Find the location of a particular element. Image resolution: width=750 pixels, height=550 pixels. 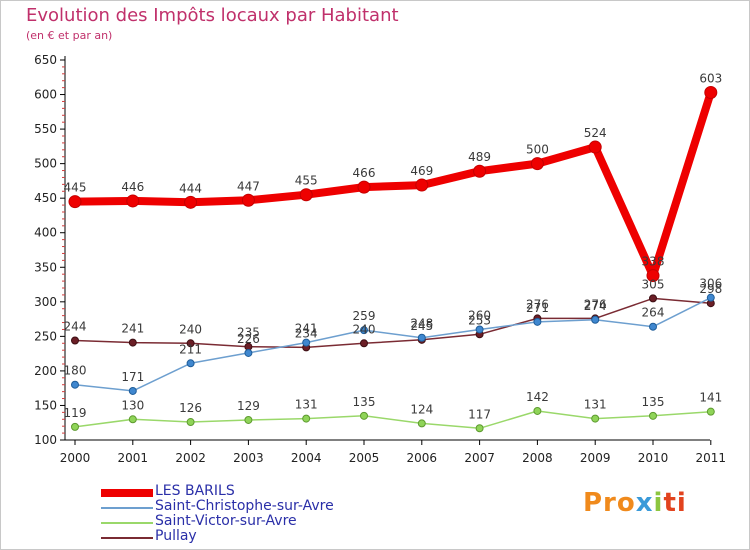

x-tick-label: 2006 is located at coordinates (422, 458).